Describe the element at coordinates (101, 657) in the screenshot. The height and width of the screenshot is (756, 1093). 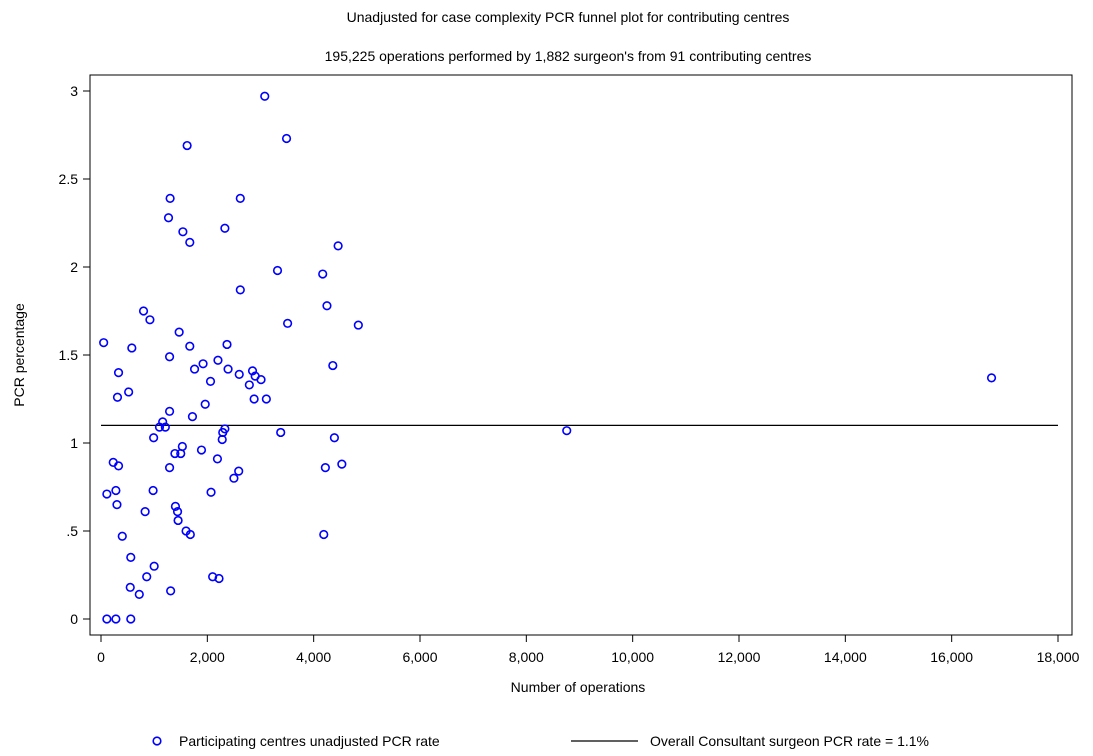
I see `x-tick-label: 0` at that location.